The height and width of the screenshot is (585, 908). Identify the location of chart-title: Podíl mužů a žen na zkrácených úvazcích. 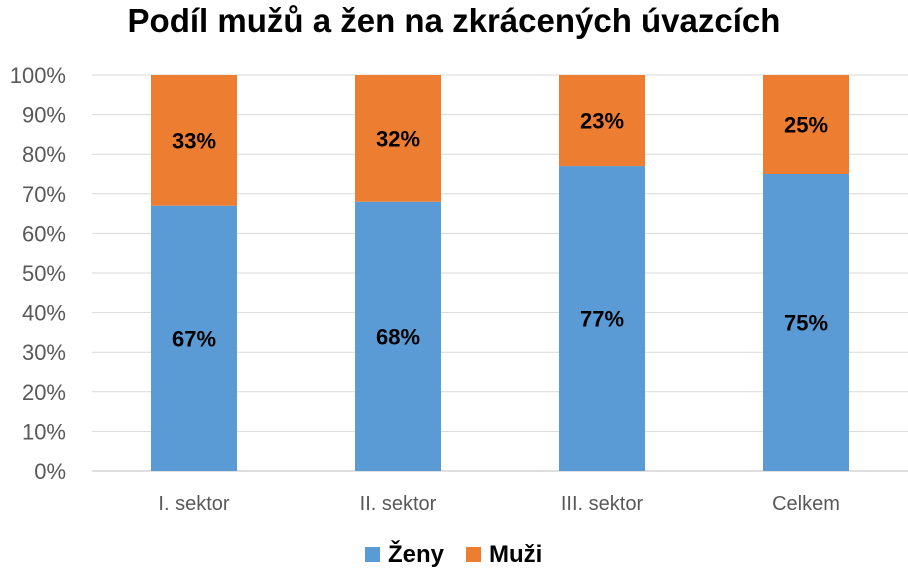
(454, 20).